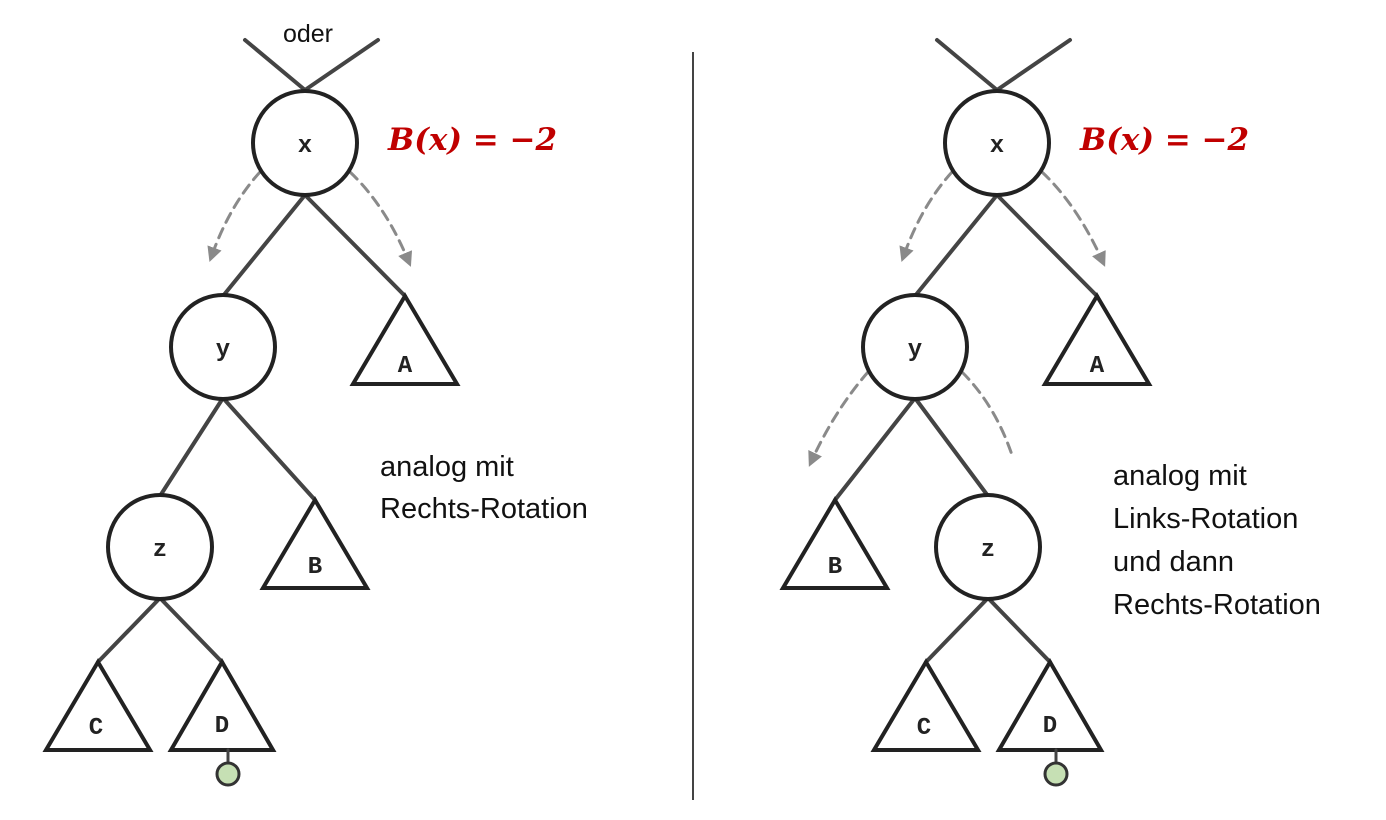 The height and width of the screenshot is (820, 1386). Describe the element at coordinates (315, 543) in the screenshot. I see `left-subtree-b` at that location.